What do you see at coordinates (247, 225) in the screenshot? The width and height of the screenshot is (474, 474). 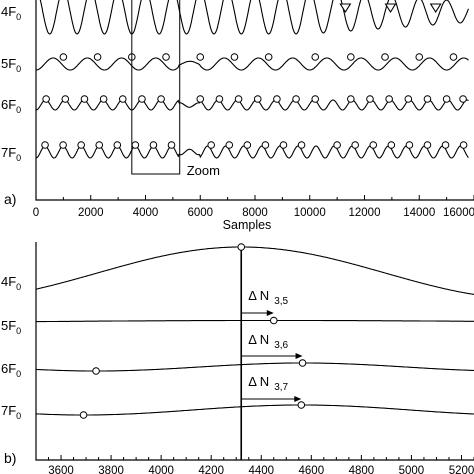 I see `x-axis-label: Samples` at bounding box center [247, 225].